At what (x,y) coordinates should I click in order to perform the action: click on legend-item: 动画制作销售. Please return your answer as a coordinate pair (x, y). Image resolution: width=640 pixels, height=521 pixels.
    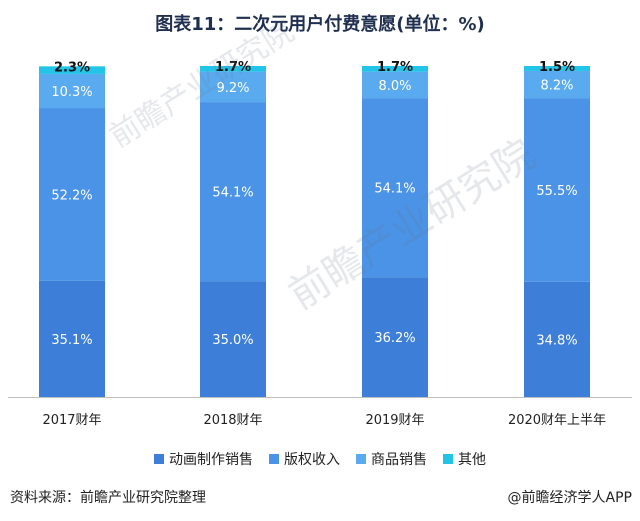
    Looking at the image, I should click on (203, 459).